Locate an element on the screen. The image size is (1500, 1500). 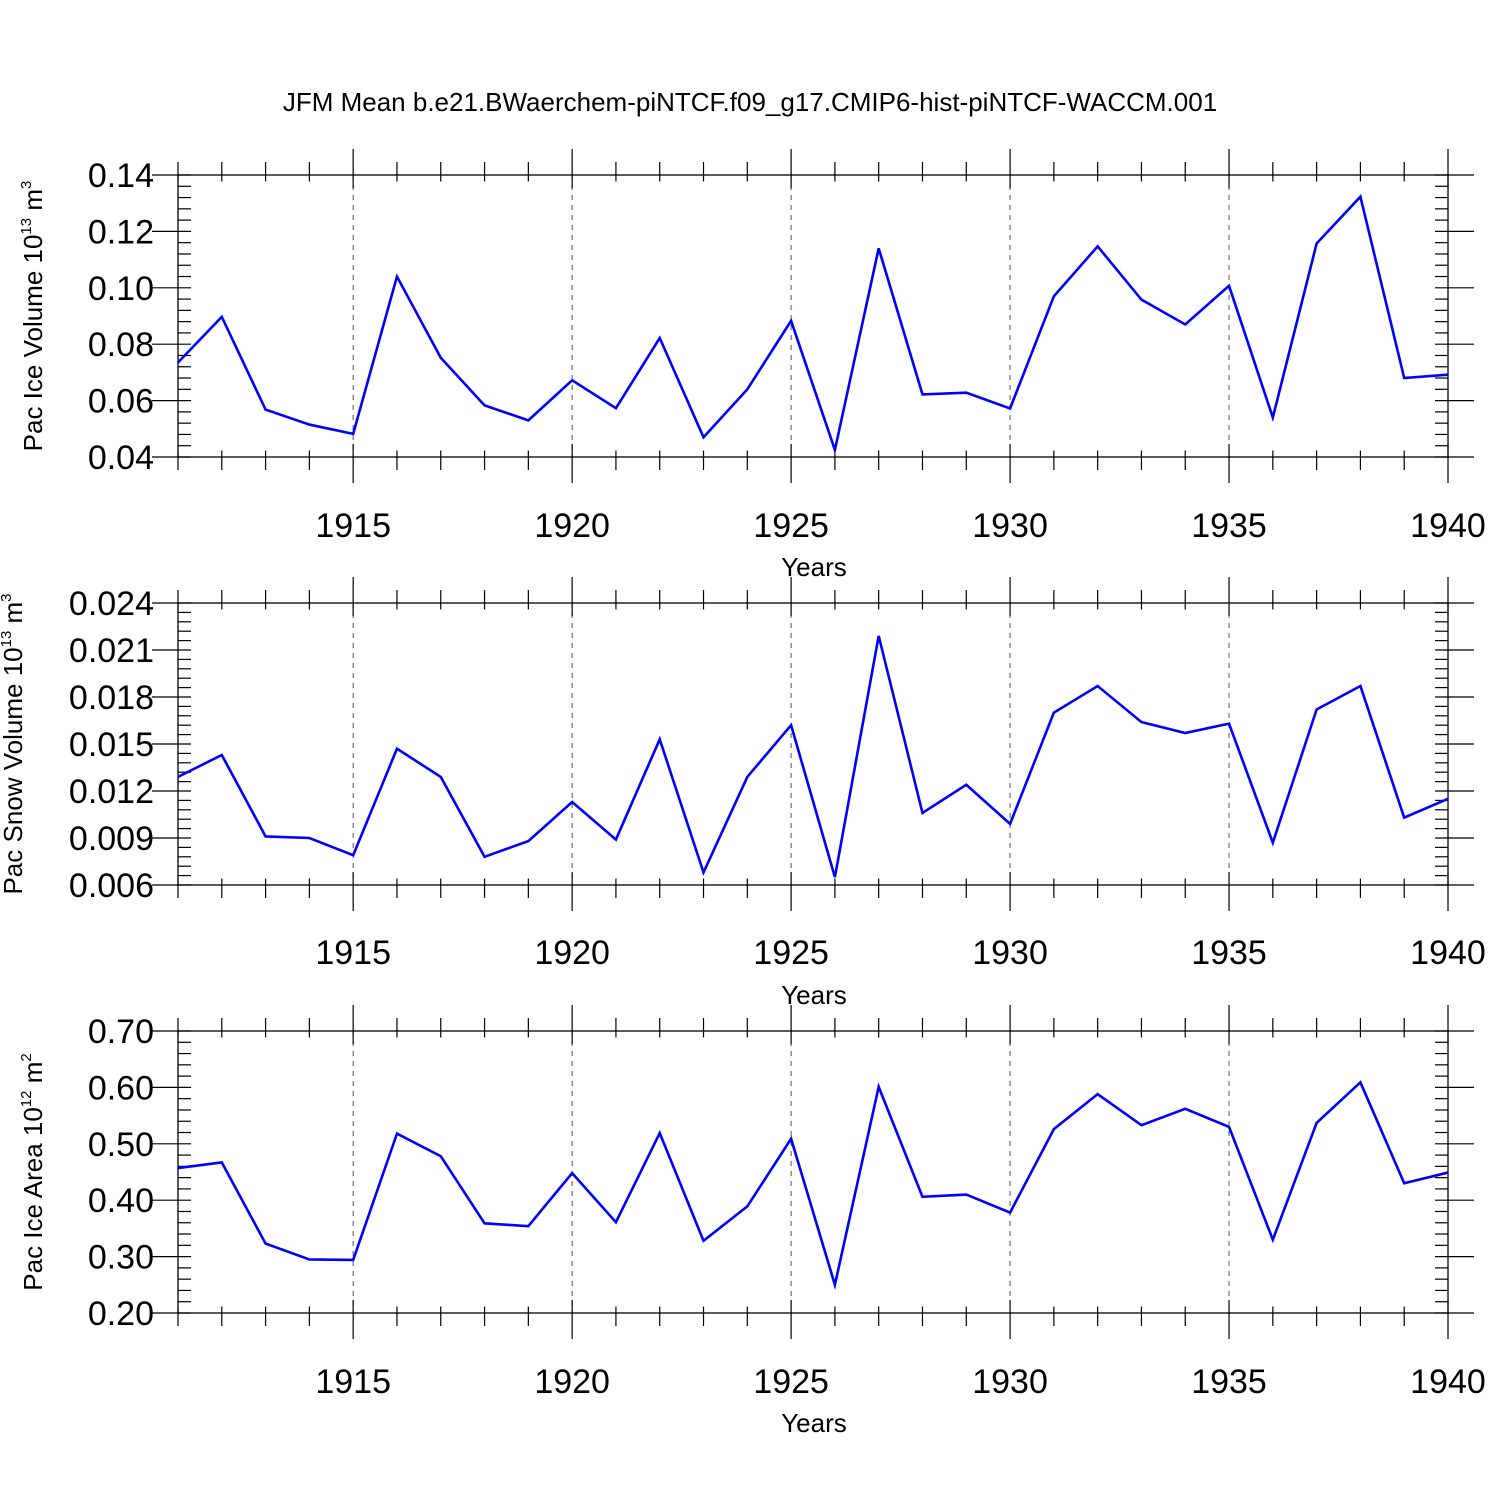
y-tick-label: 0.60 is located at coordinates (121, 1088).